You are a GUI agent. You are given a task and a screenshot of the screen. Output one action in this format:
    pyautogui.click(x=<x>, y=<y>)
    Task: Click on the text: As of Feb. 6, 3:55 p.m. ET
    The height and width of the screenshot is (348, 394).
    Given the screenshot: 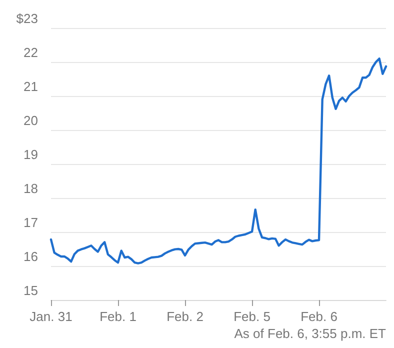 What is the action you would take?
    pyautogui.click(x=310, y=333)
    